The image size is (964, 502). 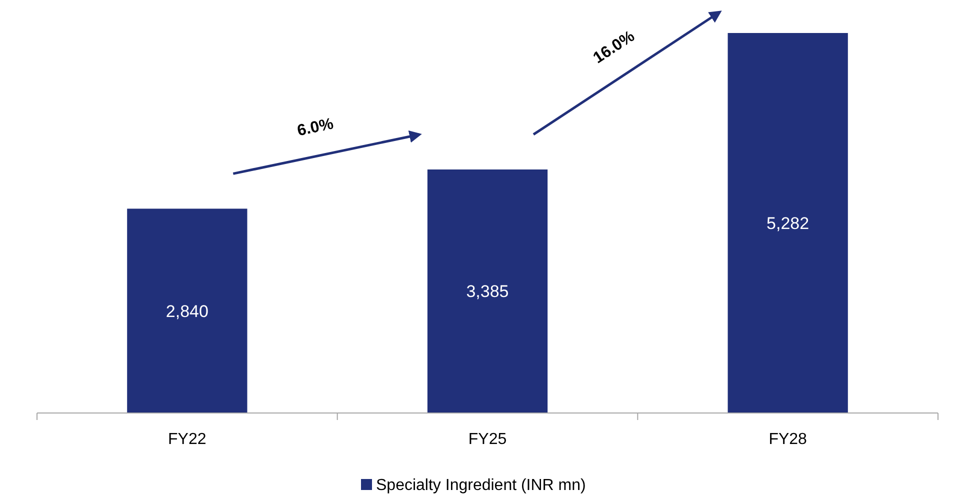 I want to click on legend-label: Specialty Ingredient (INR mn), so click(x=481, y=485).